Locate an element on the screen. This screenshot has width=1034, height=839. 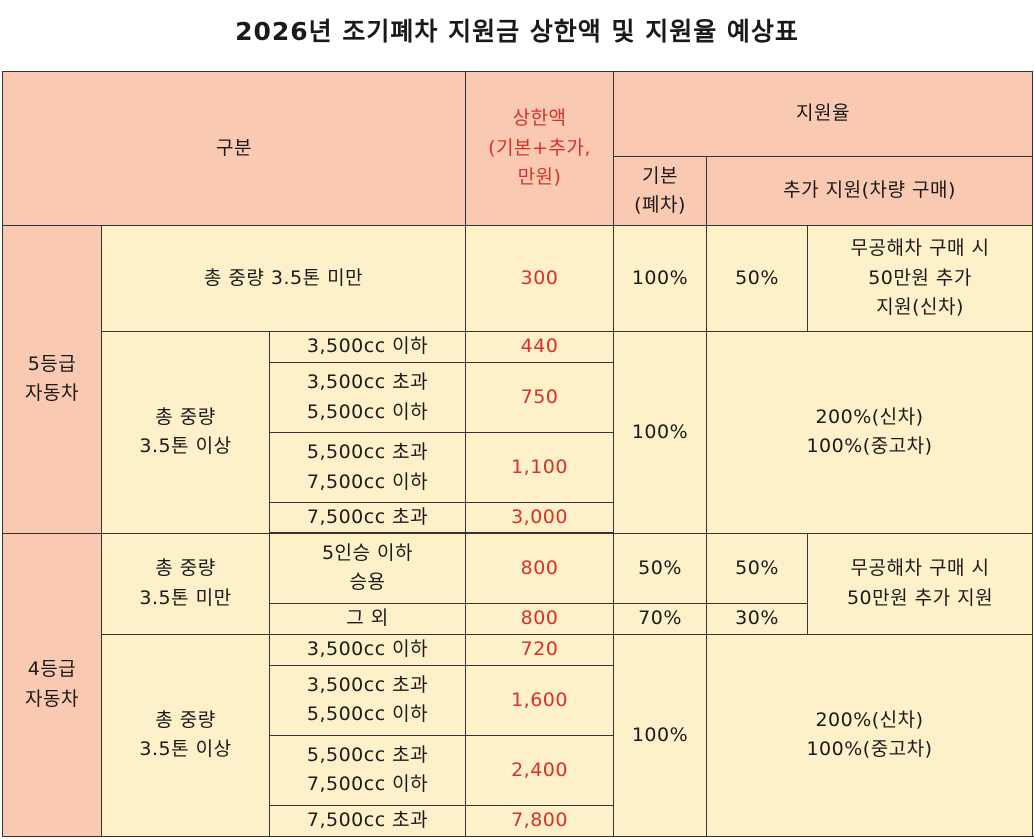
grade5-heavy-cc: 5,500cc 초과 7,500cc 이하 is located at coordinates (367, 467).